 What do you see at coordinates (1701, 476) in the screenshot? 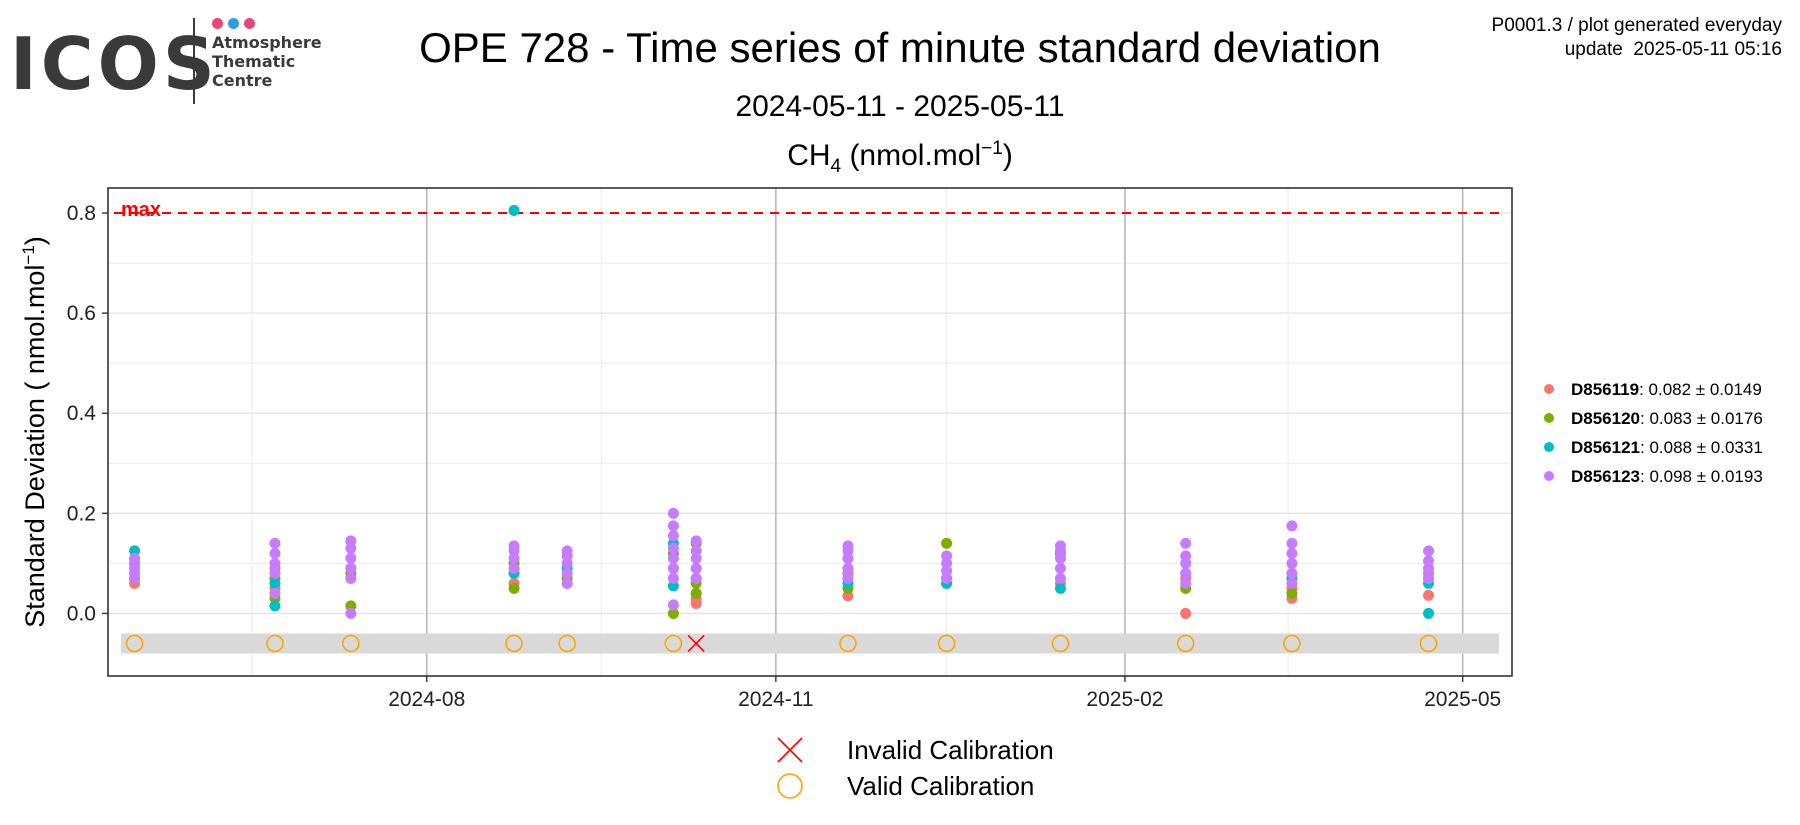
I see `legend-series-stats: : 0.098 ± 0.0193` at bounding box center [1701, 476].